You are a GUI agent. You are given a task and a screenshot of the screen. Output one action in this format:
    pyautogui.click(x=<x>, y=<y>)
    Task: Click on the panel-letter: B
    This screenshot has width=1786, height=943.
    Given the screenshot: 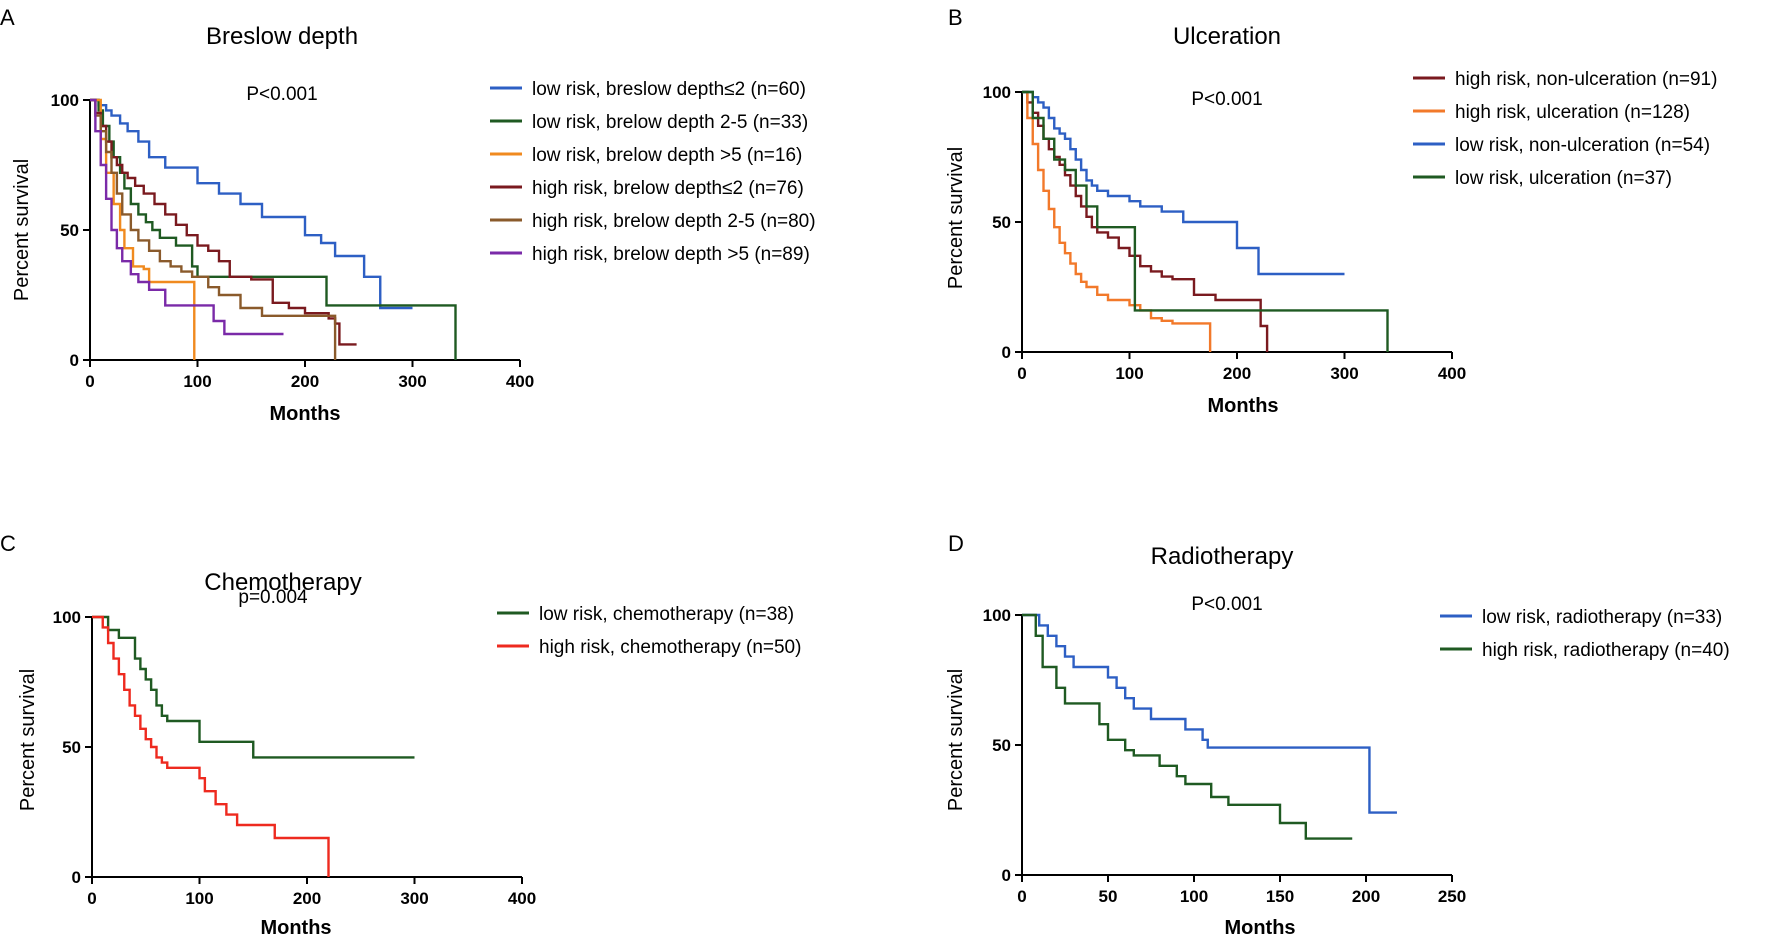 What is the action you would take?
    pyautogui.click(x=955, y=17)
    